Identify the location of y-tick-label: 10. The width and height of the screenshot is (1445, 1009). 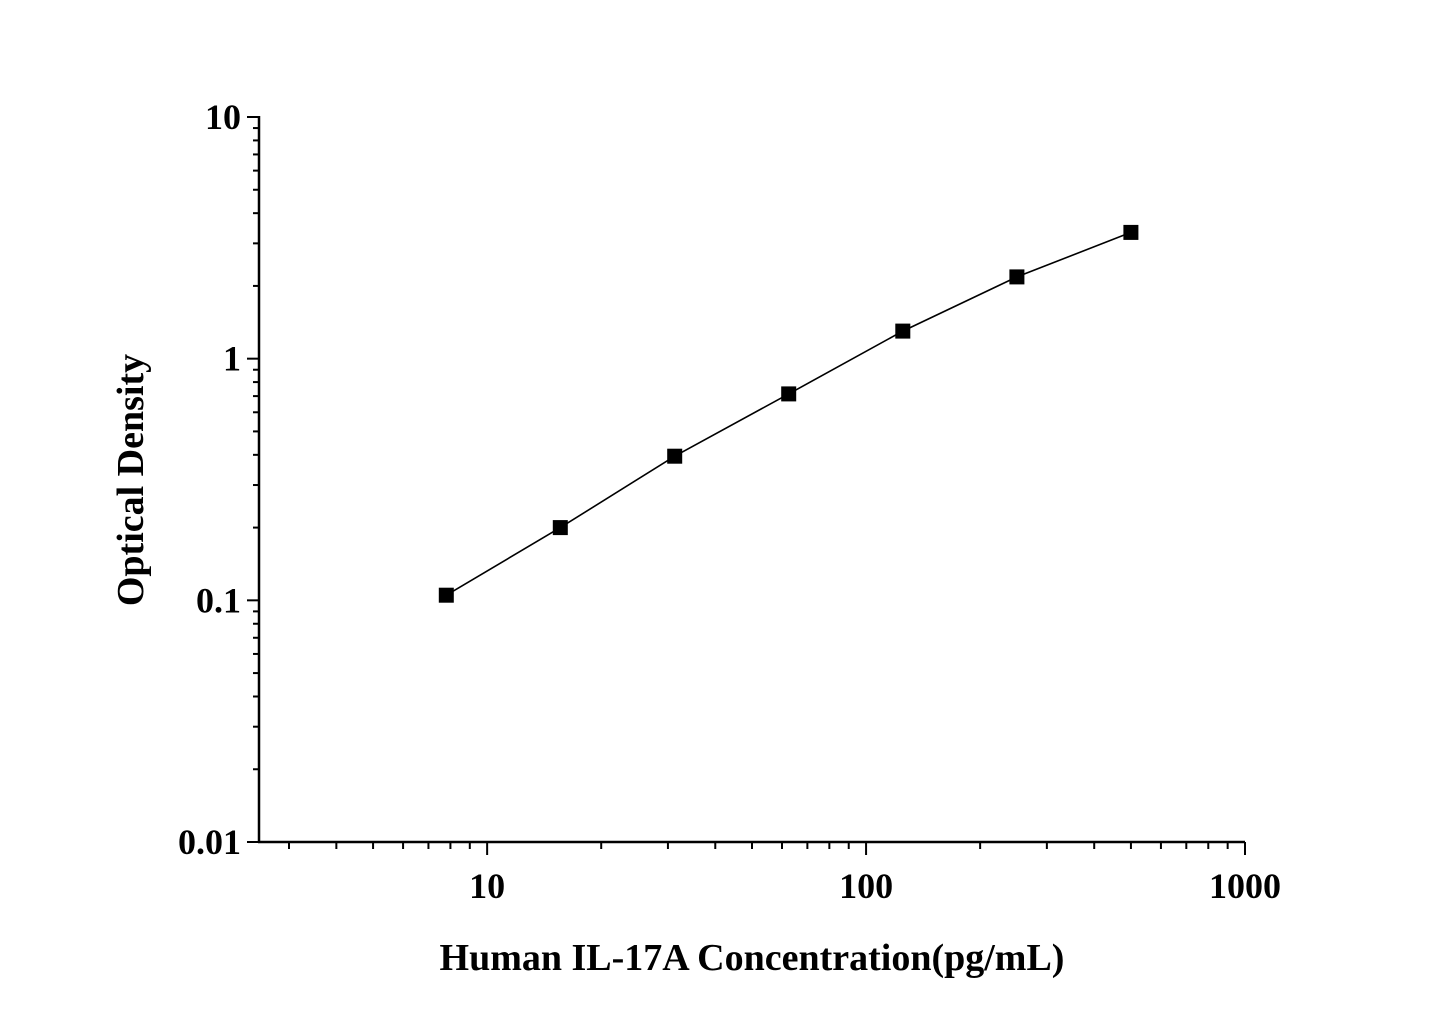
(223, 117).